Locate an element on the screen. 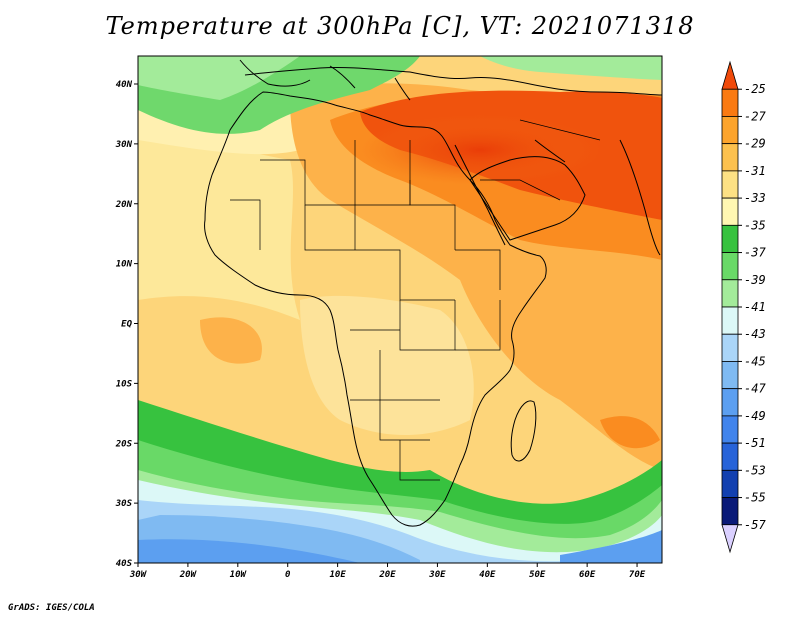 This screenshot has width=800, height=618. lat-tick-label: 20S is located at coordinates (124, 444).